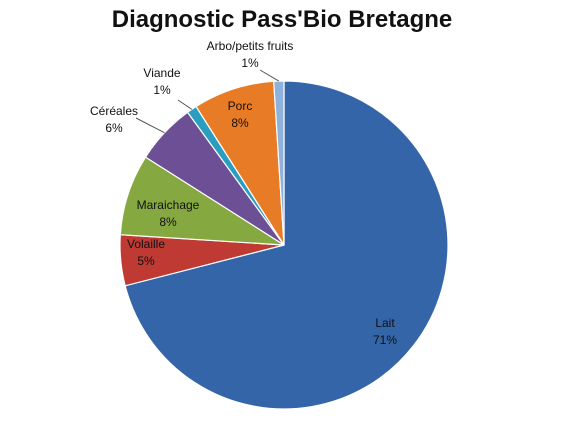 The height and width of the screenshot is (448, 564). I want to click on slice-value-volaille: 5%, so click(146, 261).